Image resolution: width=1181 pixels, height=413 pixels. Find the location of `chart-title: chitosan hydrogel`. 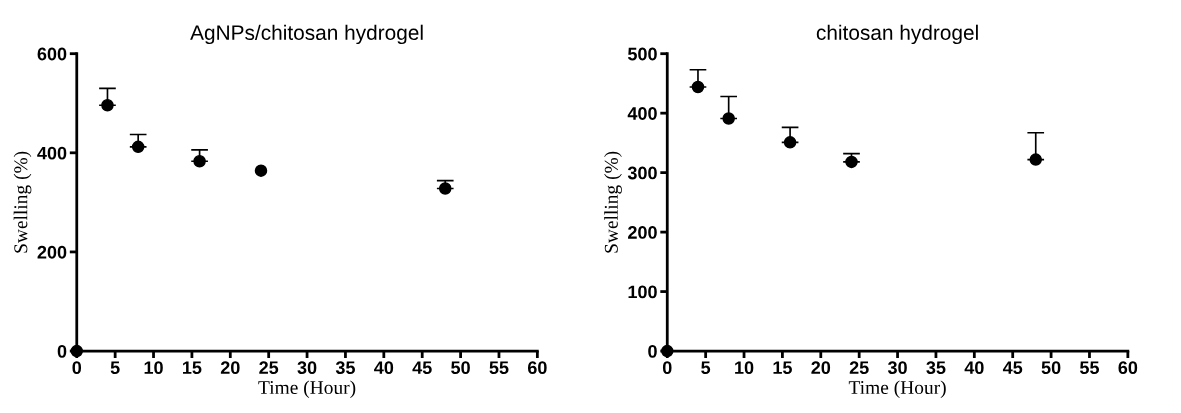

chart-title: chitosan hydrogel is located at coordinates (897, 34).